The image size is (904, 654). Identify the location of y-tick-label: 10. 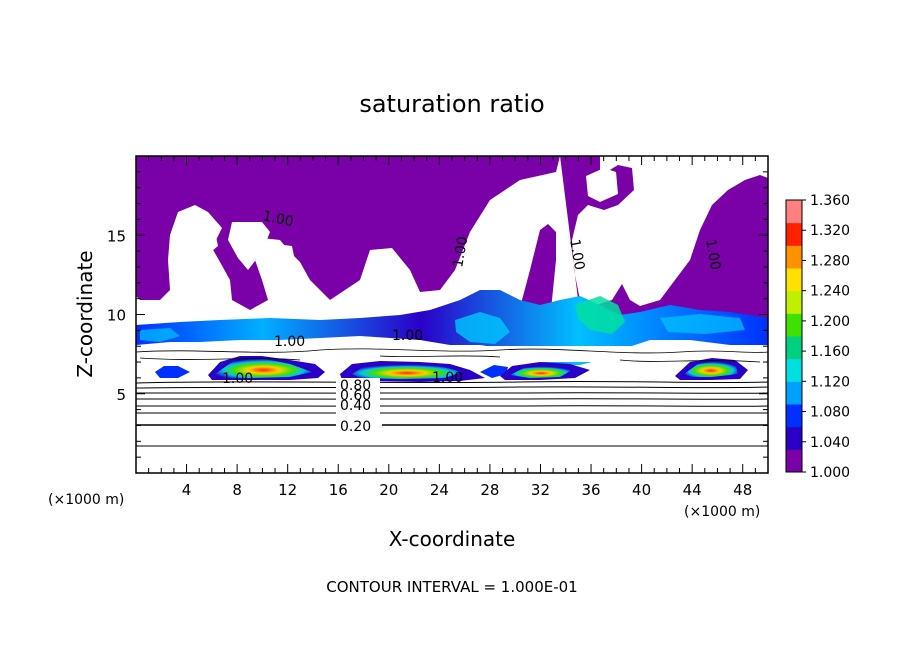
(116, 316).